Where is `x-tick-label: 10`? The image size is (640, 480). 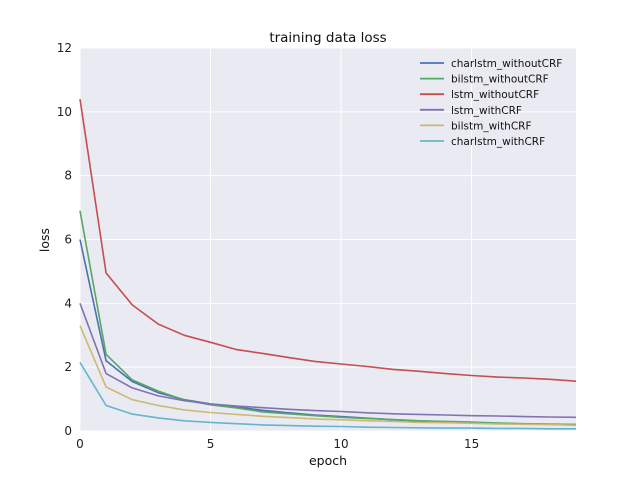 x-tick-label: 10 is located at coordinates (340, 444).